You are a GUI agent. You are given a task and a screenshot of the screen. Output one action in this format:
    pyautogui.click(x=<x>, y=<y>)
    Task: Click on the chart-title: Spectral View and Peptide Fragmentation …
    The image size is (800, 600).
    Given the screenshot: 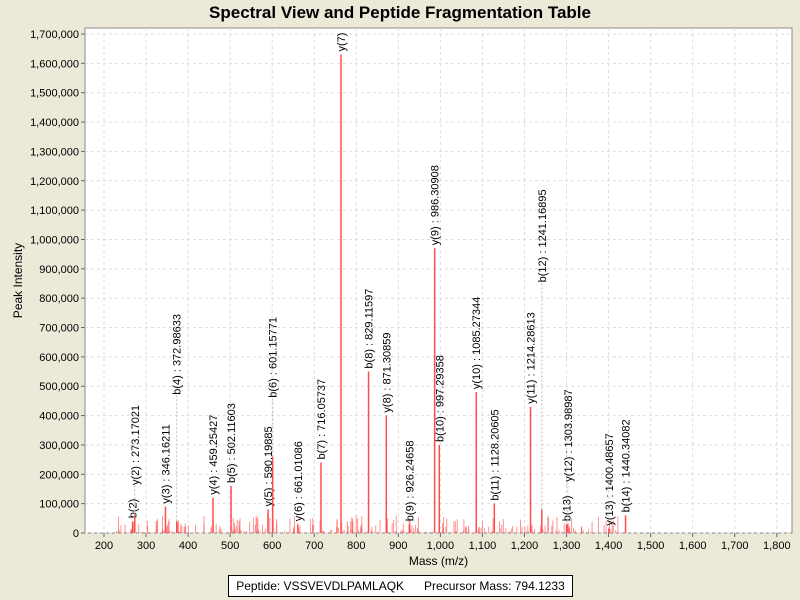 What is the action you would take?
    pyautogui.click(x=400, y=12)
    